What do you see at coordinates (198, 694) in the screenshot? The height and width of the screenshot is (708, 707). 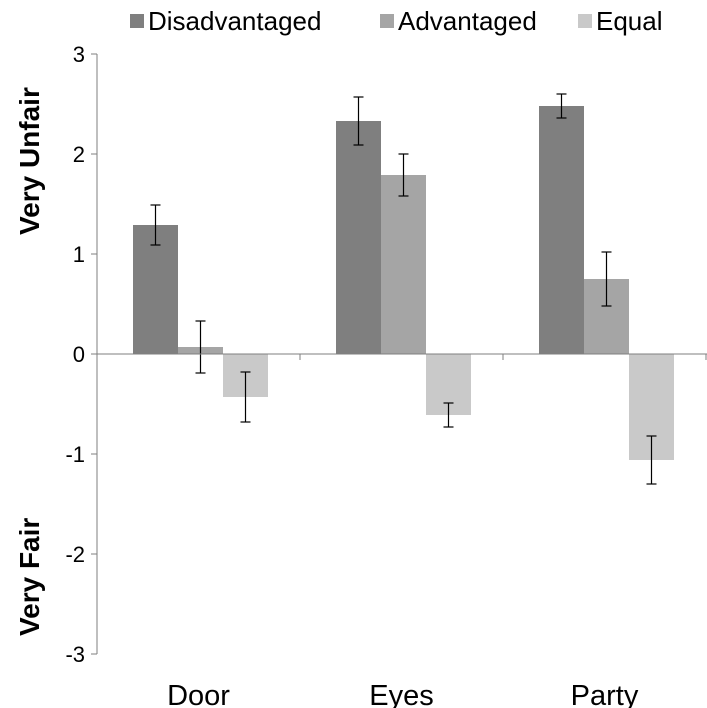 I see `x-category-label: Door` at bounding box center [198, 694].